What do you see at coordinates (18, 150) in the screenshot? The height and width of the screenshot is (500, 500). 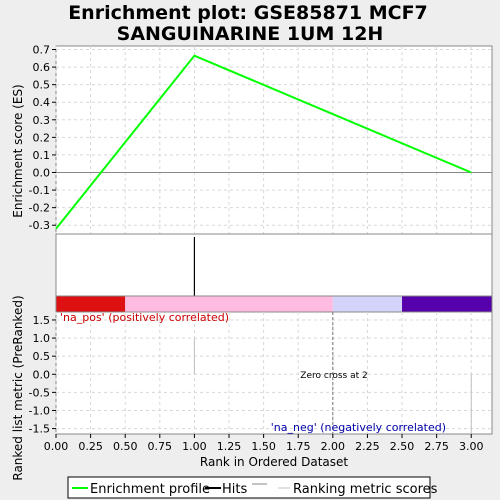 I see `es-y-axis-label: Enrichment score (ES)` at bounding box center [18, 150].